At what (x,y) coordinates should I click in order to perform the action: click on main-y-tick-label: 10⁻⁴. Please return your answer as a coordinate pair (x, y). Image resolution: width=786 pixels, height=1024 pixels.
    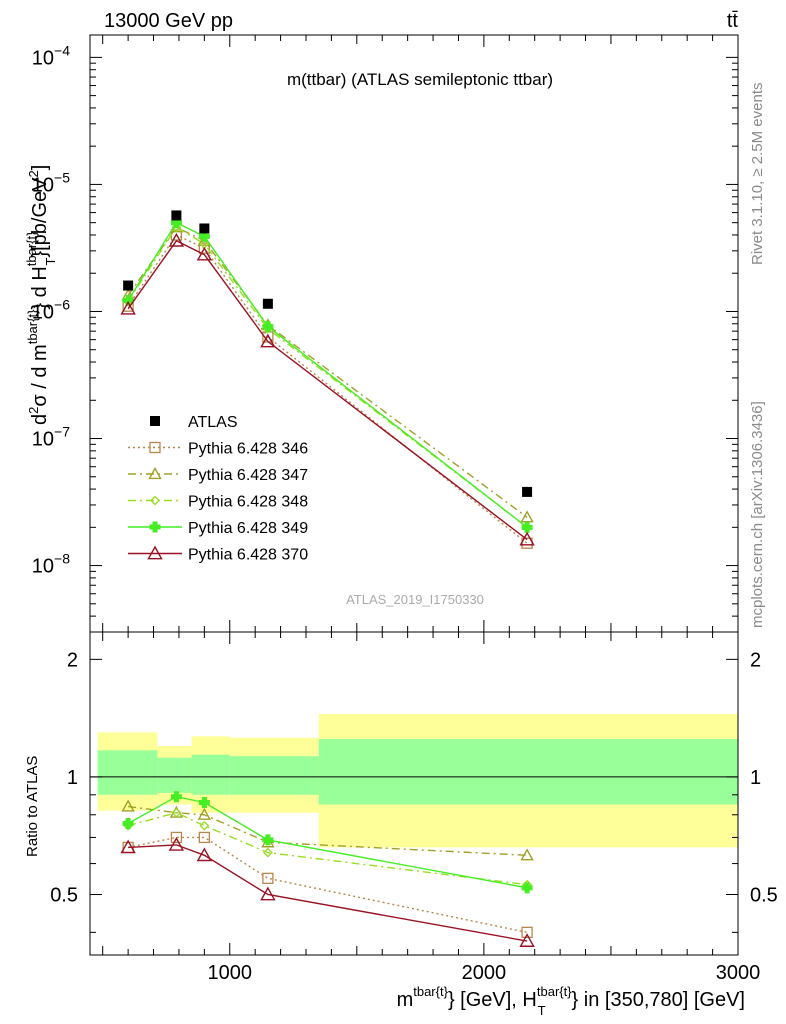
    Looking at the image, I should click on (51, 55).